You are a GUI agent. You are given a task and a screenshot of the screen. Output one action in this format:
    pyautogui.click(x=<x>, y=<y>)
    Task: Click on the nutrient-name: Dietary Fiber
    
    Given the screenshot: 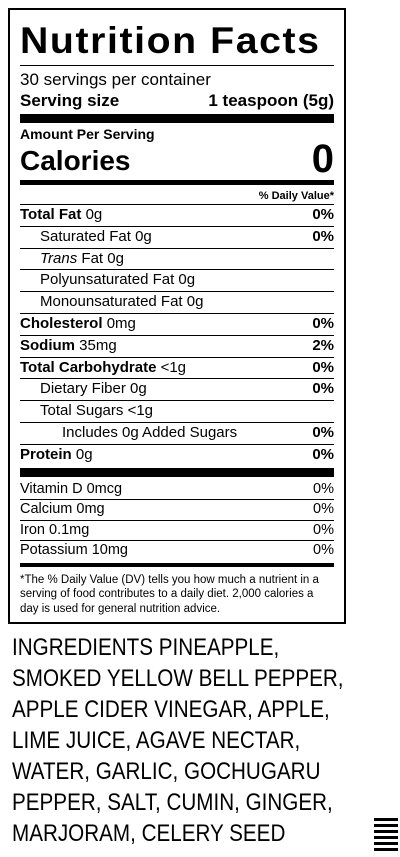 What is the action you would take?
    pyautogui.click(x=83, y=389)
    